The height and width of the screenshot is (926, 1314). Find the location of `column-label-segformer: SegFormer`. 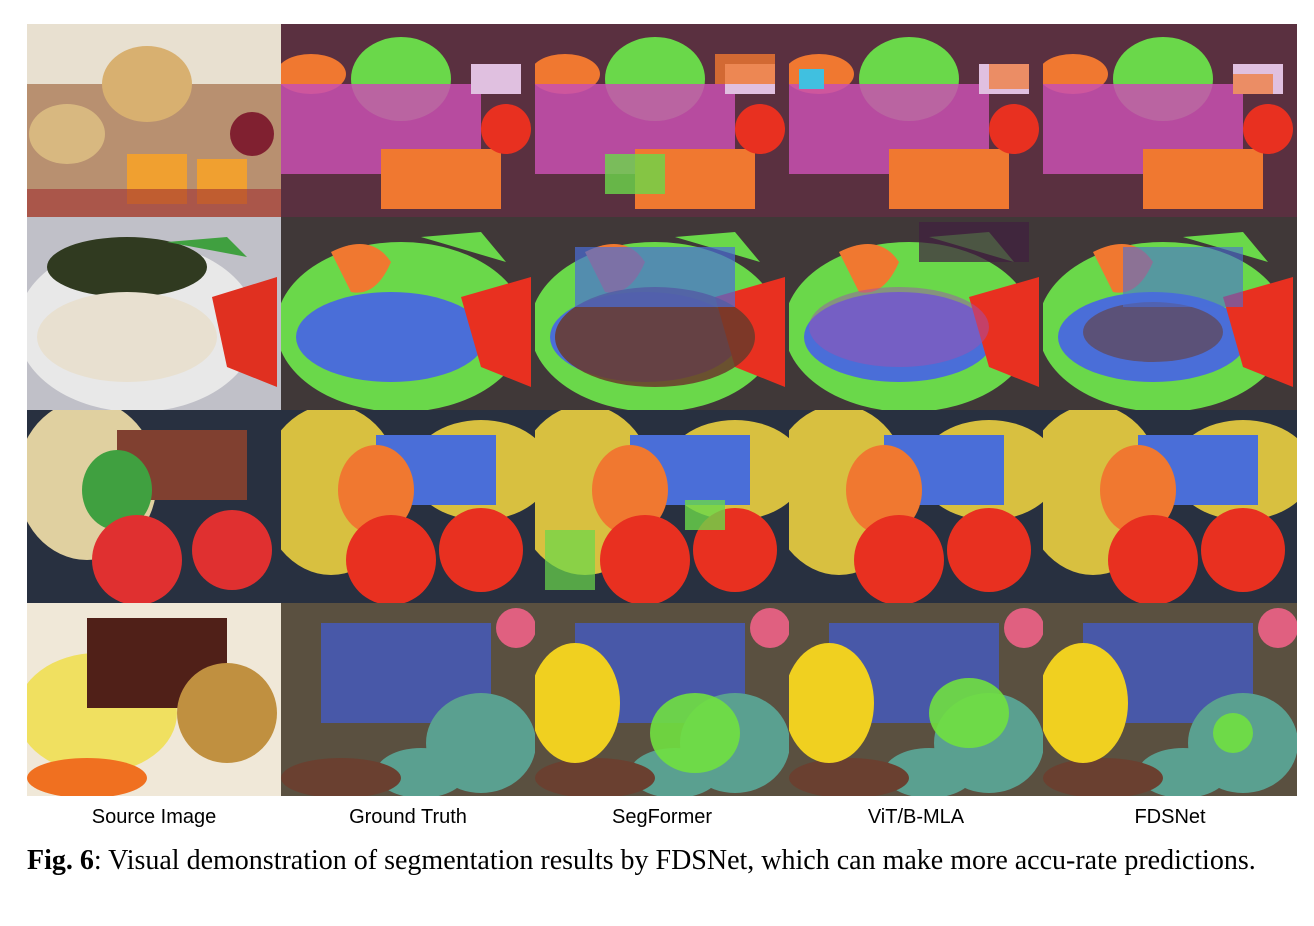

column-label-segformer: SegFormer is located at coordinates (662, 817).